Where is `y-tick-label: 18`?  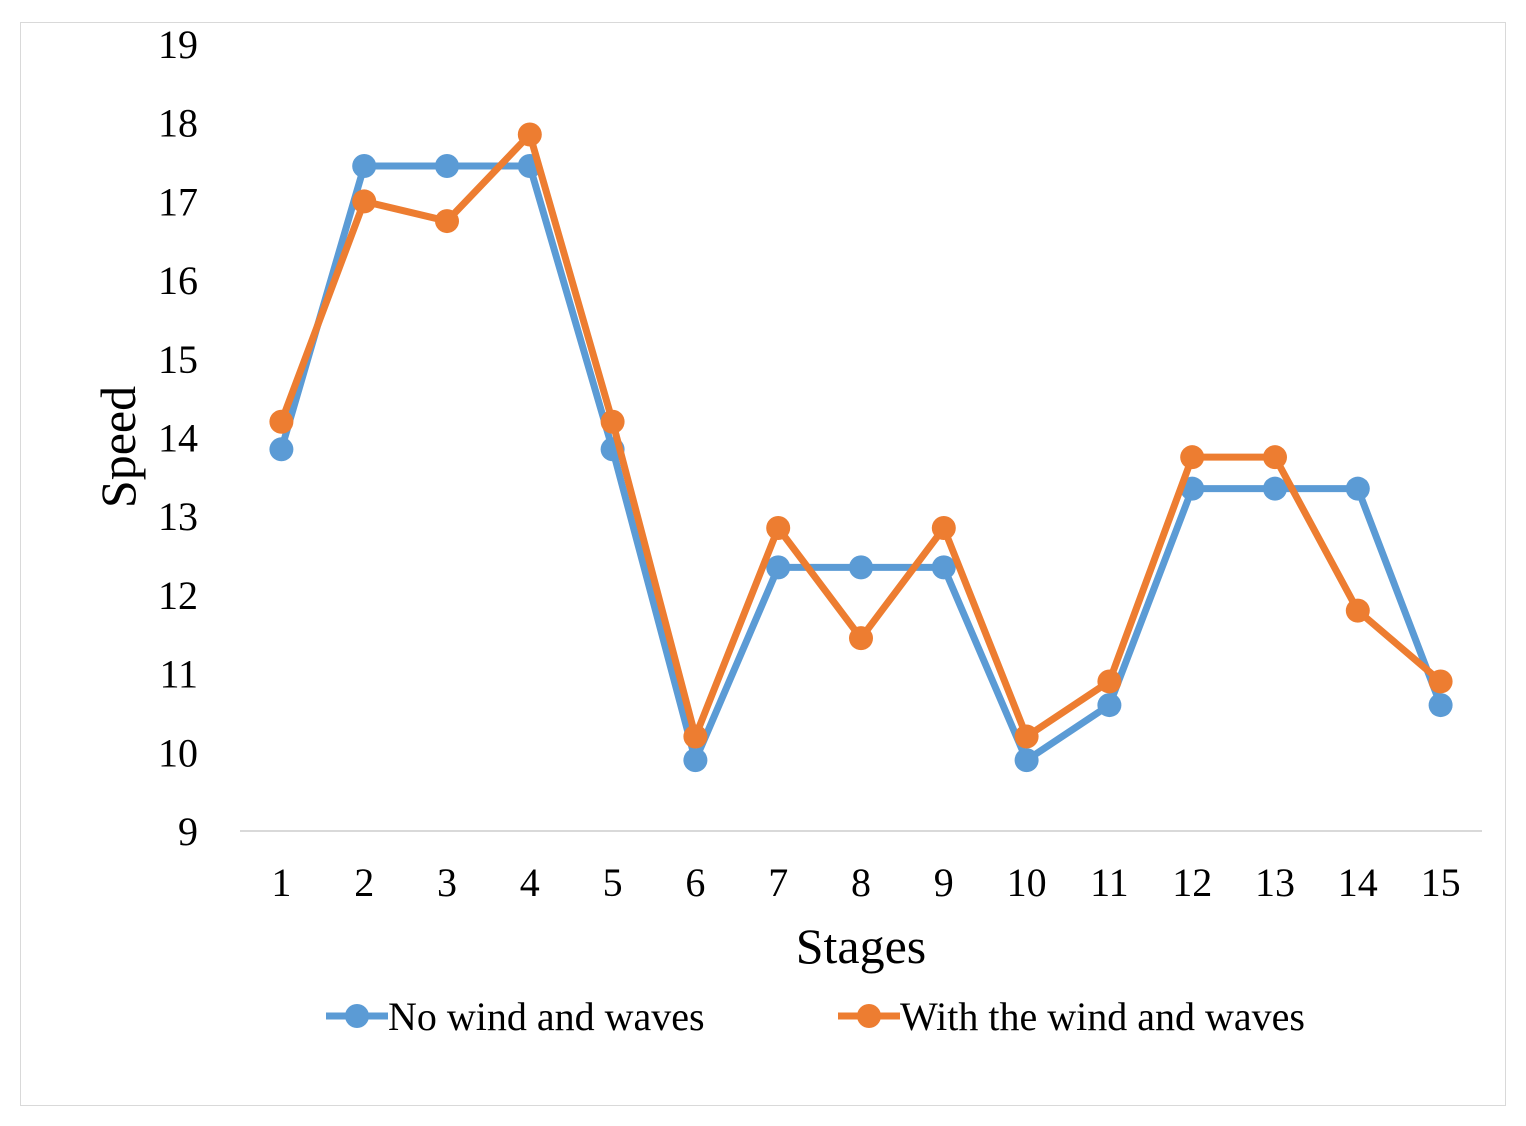
y-tick-label: 18 is located at coordinates (178, 123).